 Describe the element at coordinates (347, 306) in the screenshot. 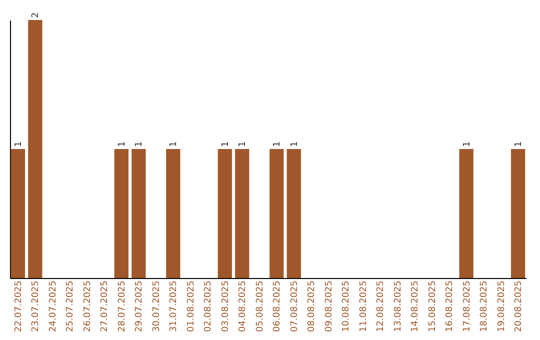

I see `x-tick-label: 10.08.2025` at that location.